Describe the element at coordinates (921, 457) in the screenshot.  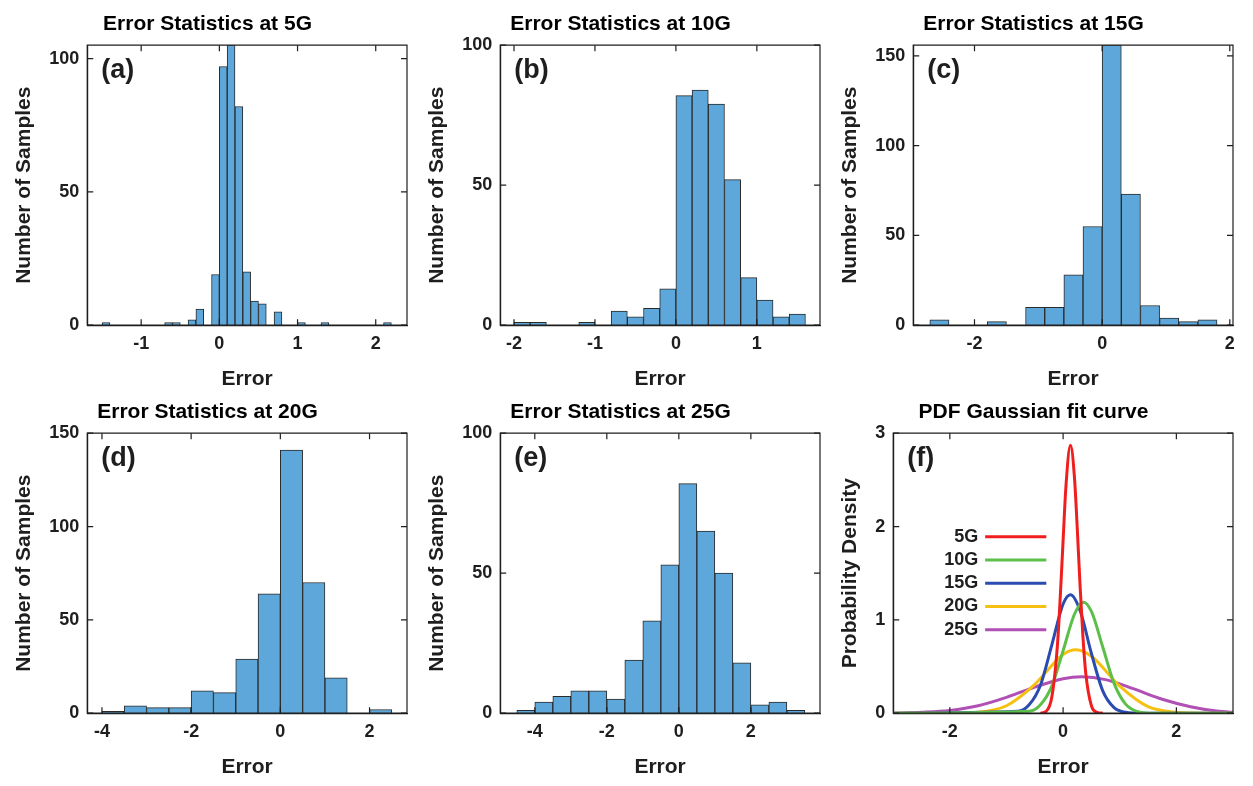
I see `annotation: (f)` at that location.